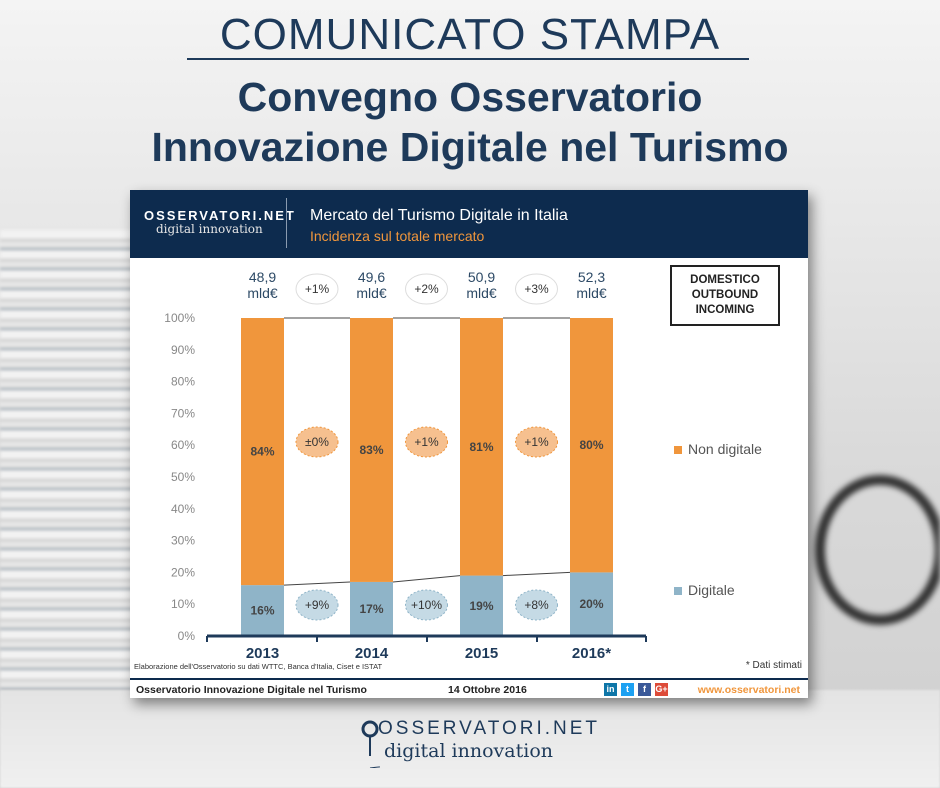 The image size is (940, 788). Describe the element at coordinates (183, 541) in the screenshot. I see `y-tick-label: 30%` at that location.